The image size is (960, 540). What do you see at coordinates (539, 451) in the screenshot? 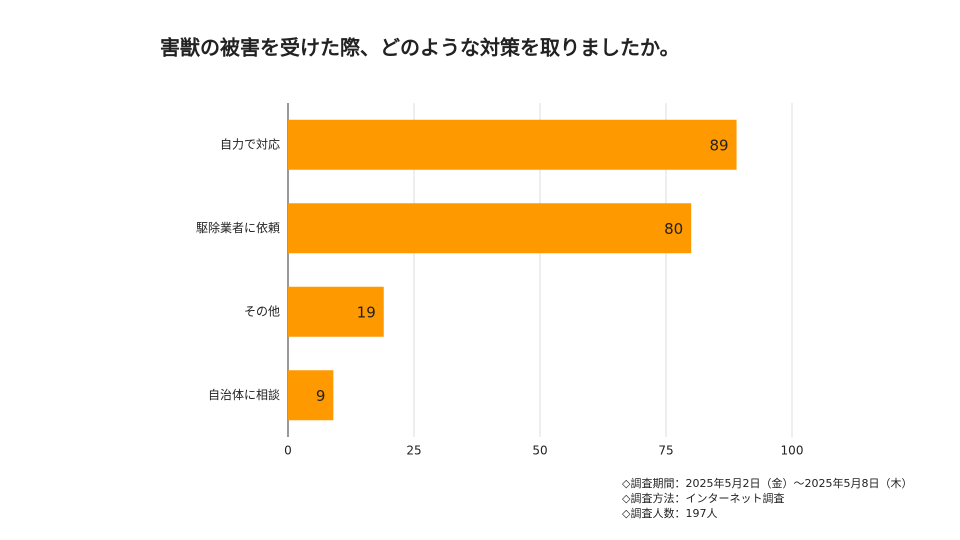
I see `x-tick-label: 50` at bounding box center [539, 451].